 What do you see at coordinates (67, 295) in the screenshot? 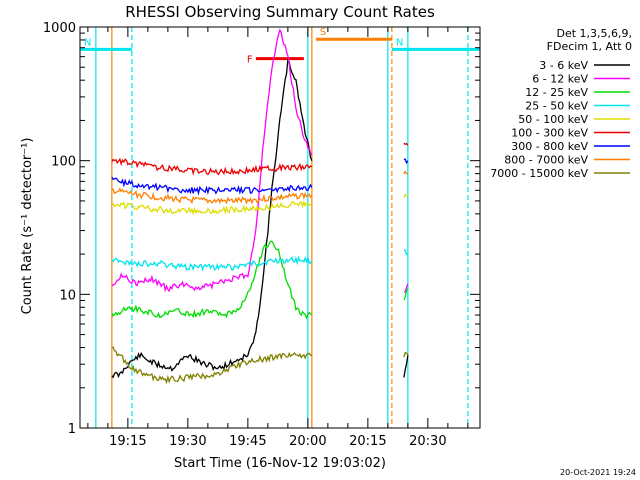
I see `y-tick-label: 10` at bounding box center [67, 295].